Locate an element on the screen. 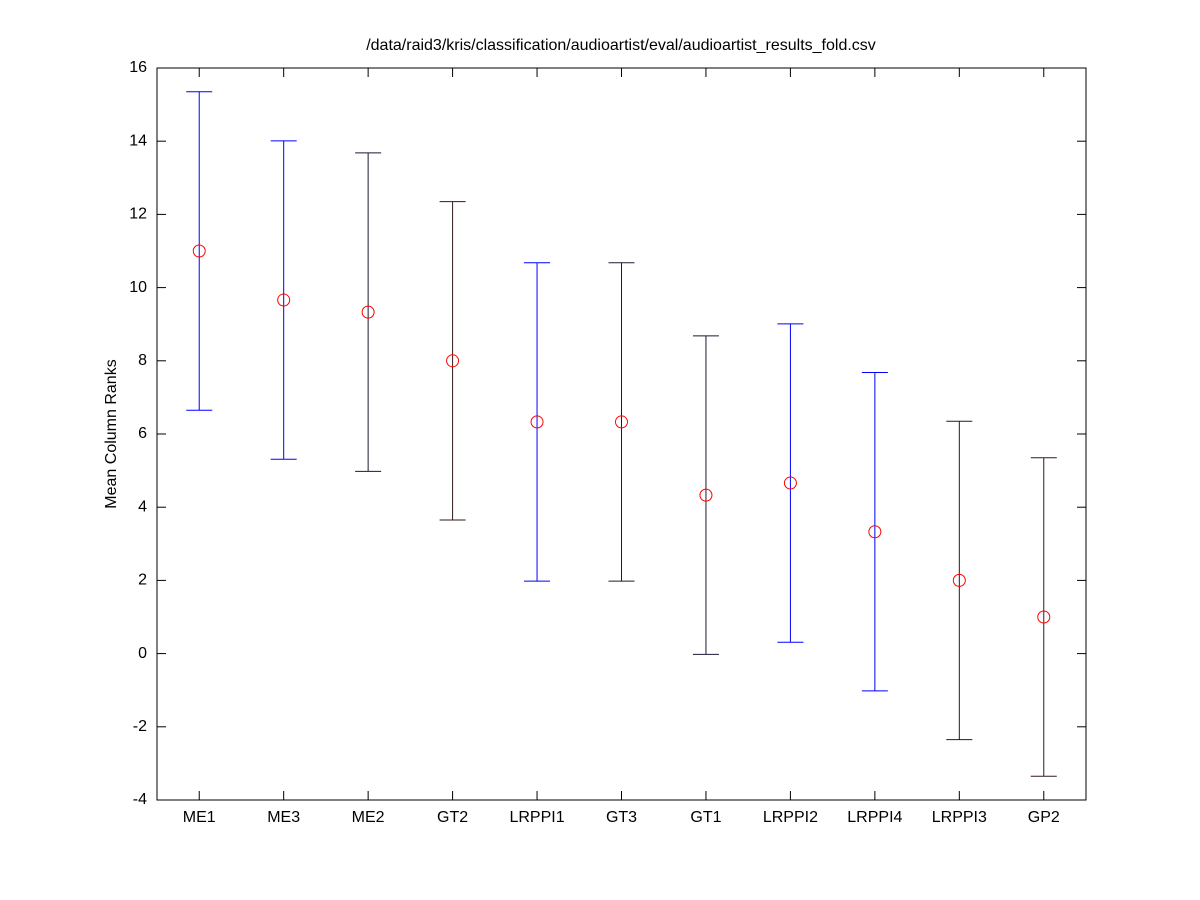 The width and height of the screenshot is (1200, 900). y-axis-label: Mean Column Ranks is located at coordinates (111, 433).